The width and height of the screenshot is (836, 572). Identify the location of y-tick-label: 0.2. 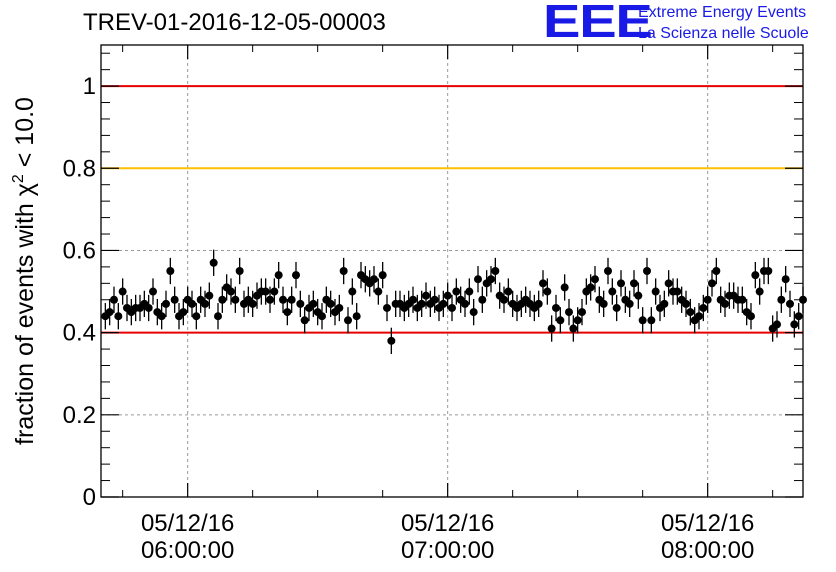
(79, 415).